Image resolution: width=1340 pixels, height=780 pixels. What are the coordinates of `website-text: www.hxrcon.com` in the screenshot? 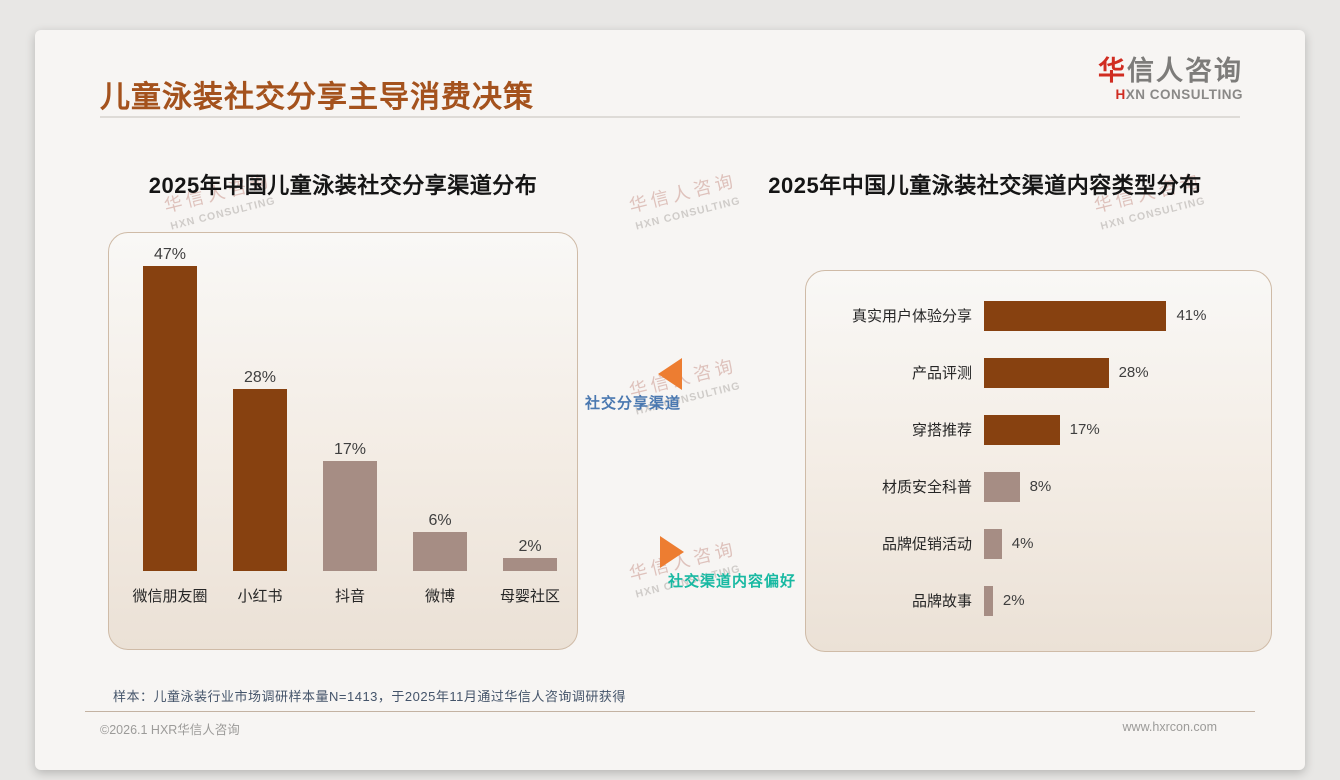 It's located at (1169, 727).